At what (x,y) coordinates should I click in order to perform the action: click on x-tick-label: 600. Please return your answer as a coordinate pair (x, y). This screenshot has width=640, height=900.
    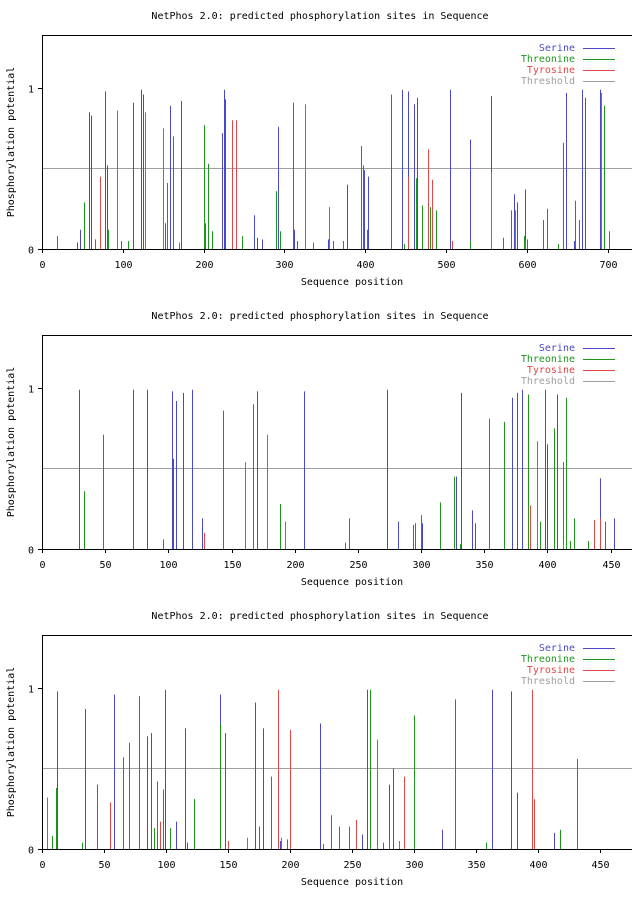
    Looking at the image, I should click on (527, 265).